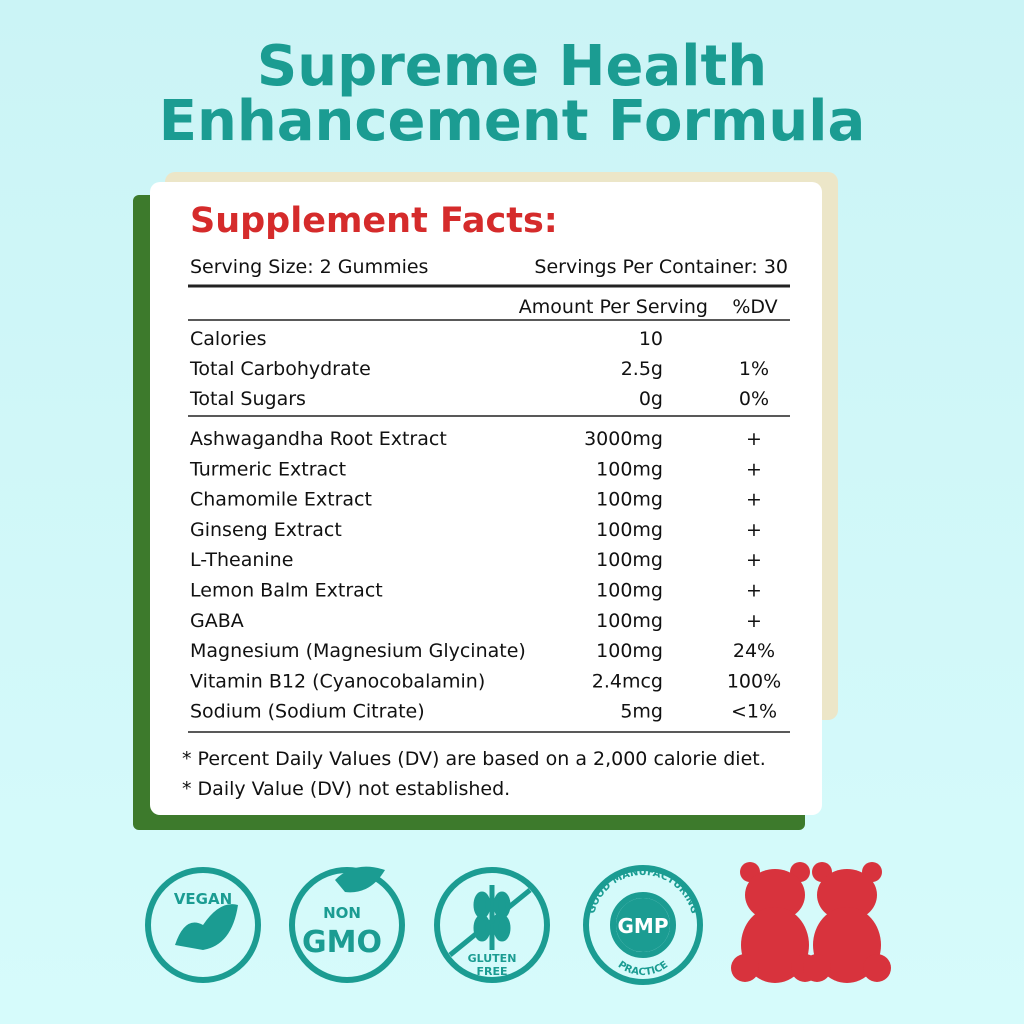 The width and height of the screenshot is (1024, 1024). Describe the element at coordinates (754, 399) in the screenshot. I see `row-dv: 0%` at that location.